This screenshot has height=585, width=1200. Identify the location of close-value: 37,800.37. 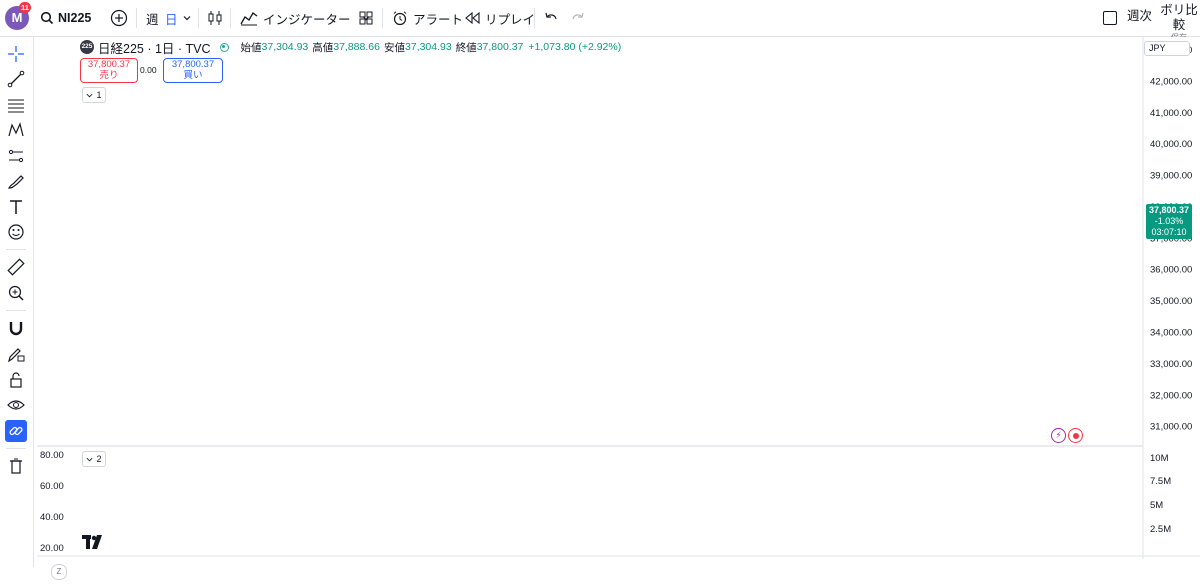
(500, 47).